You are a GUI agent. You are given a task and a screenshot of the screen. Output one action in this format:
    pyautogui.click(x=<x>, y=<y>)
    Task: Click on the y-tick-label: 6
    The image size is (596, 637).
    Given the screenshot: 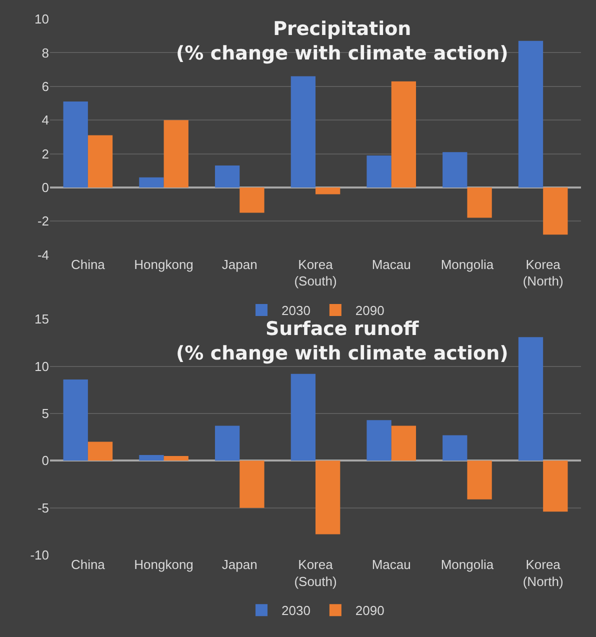 What is the action you would take?
    pyautogui.click(x=45, y=86)
    